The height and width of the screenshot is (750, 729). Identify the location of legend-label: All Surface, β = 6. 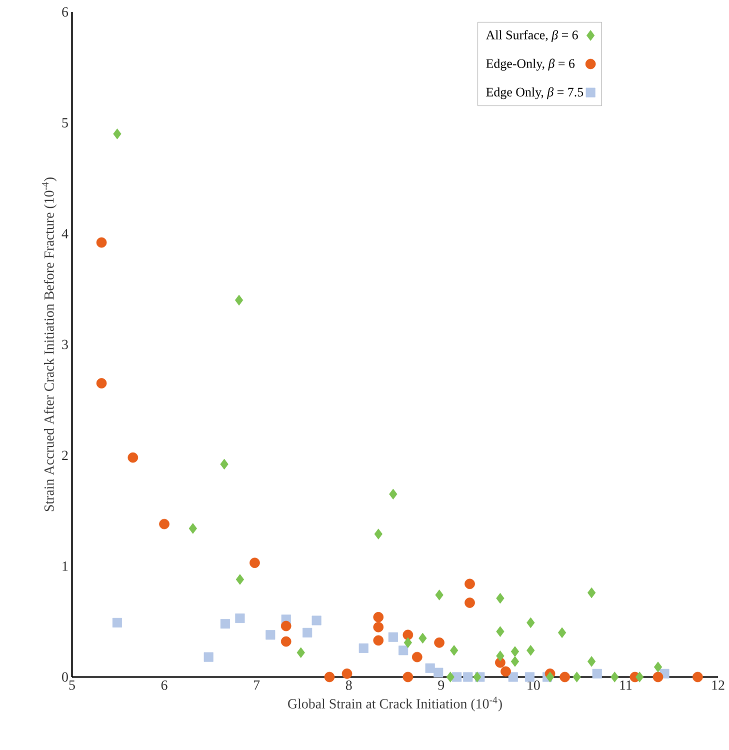
(532, 36).